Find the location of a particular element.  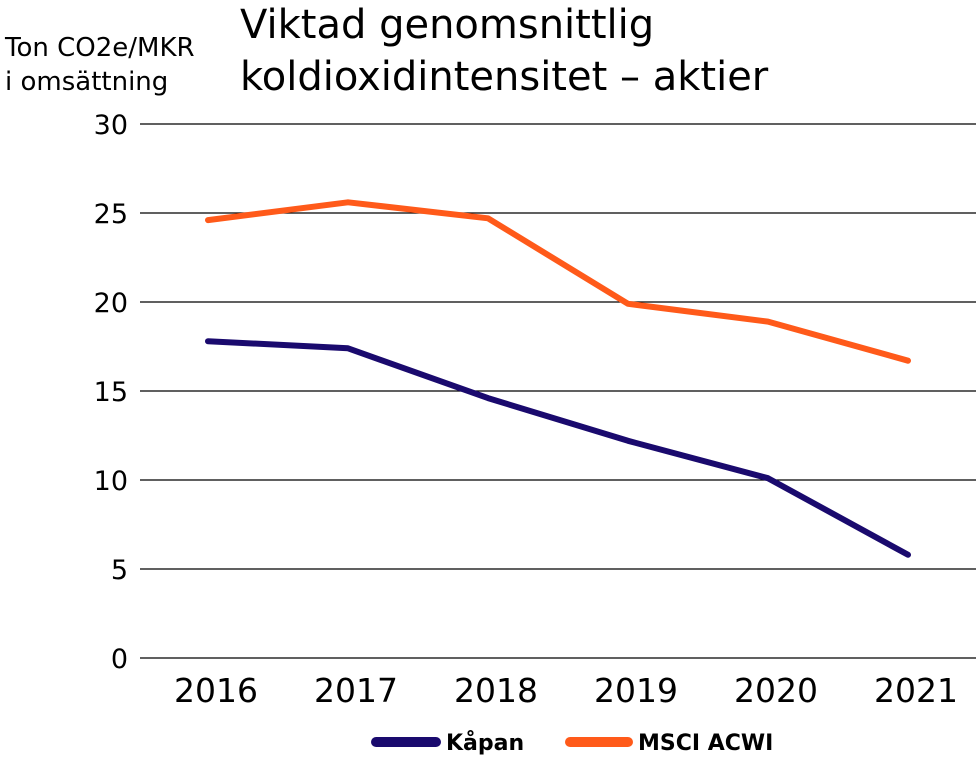

y-tick-label: 15 is located at coordinates (111, 392).